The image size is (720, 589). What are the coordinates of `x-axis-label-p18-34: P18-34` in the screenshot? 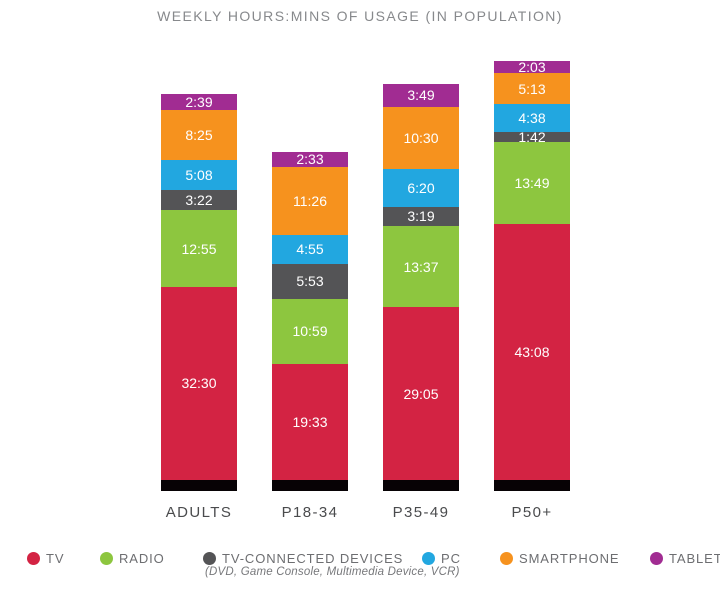 It's located at (310, 512).